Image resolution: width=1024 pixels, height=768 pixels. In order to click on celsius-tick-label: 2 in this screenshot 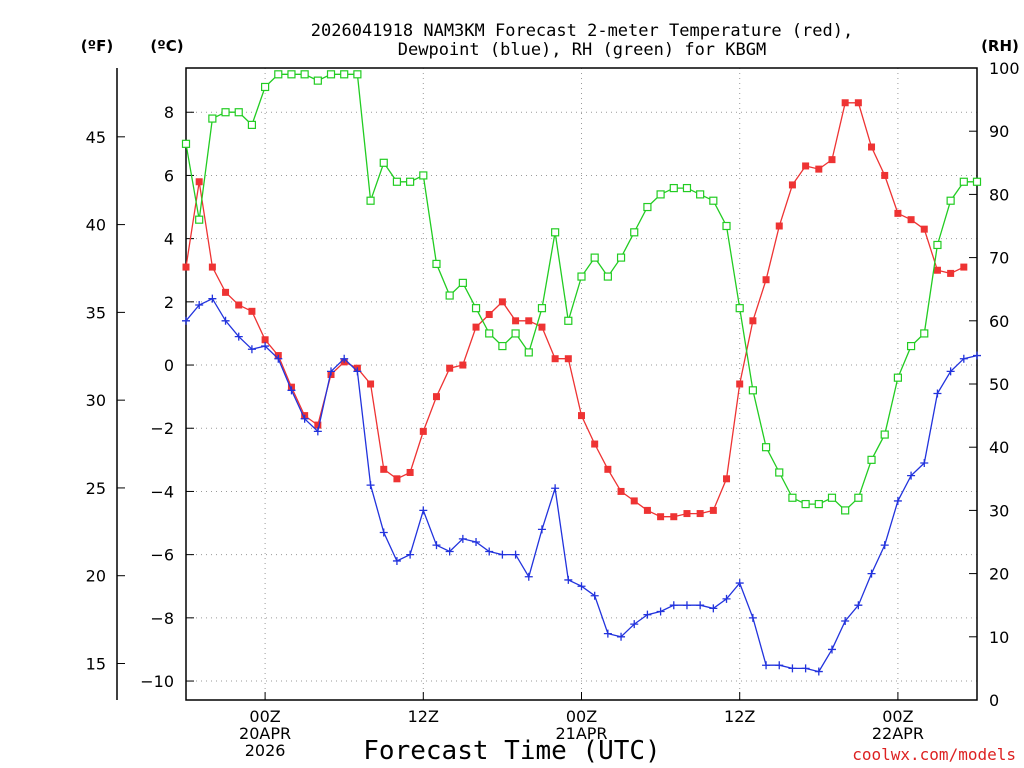, I will do `click(169, 302)`.